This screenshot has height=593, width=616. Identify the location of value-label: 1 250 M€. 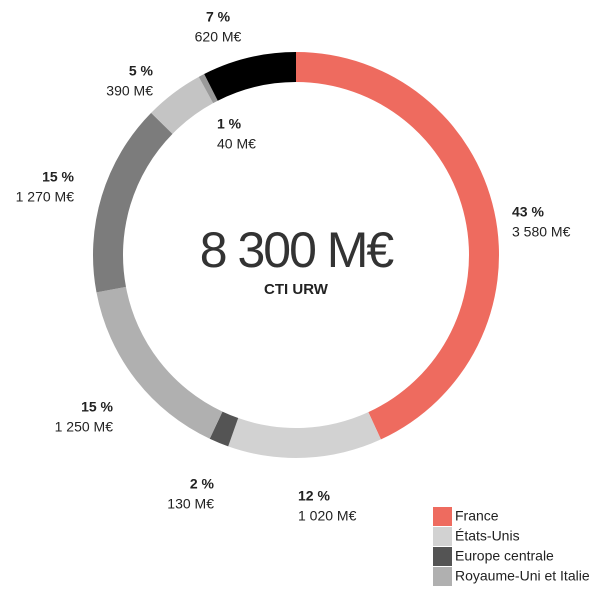
(84, 427).